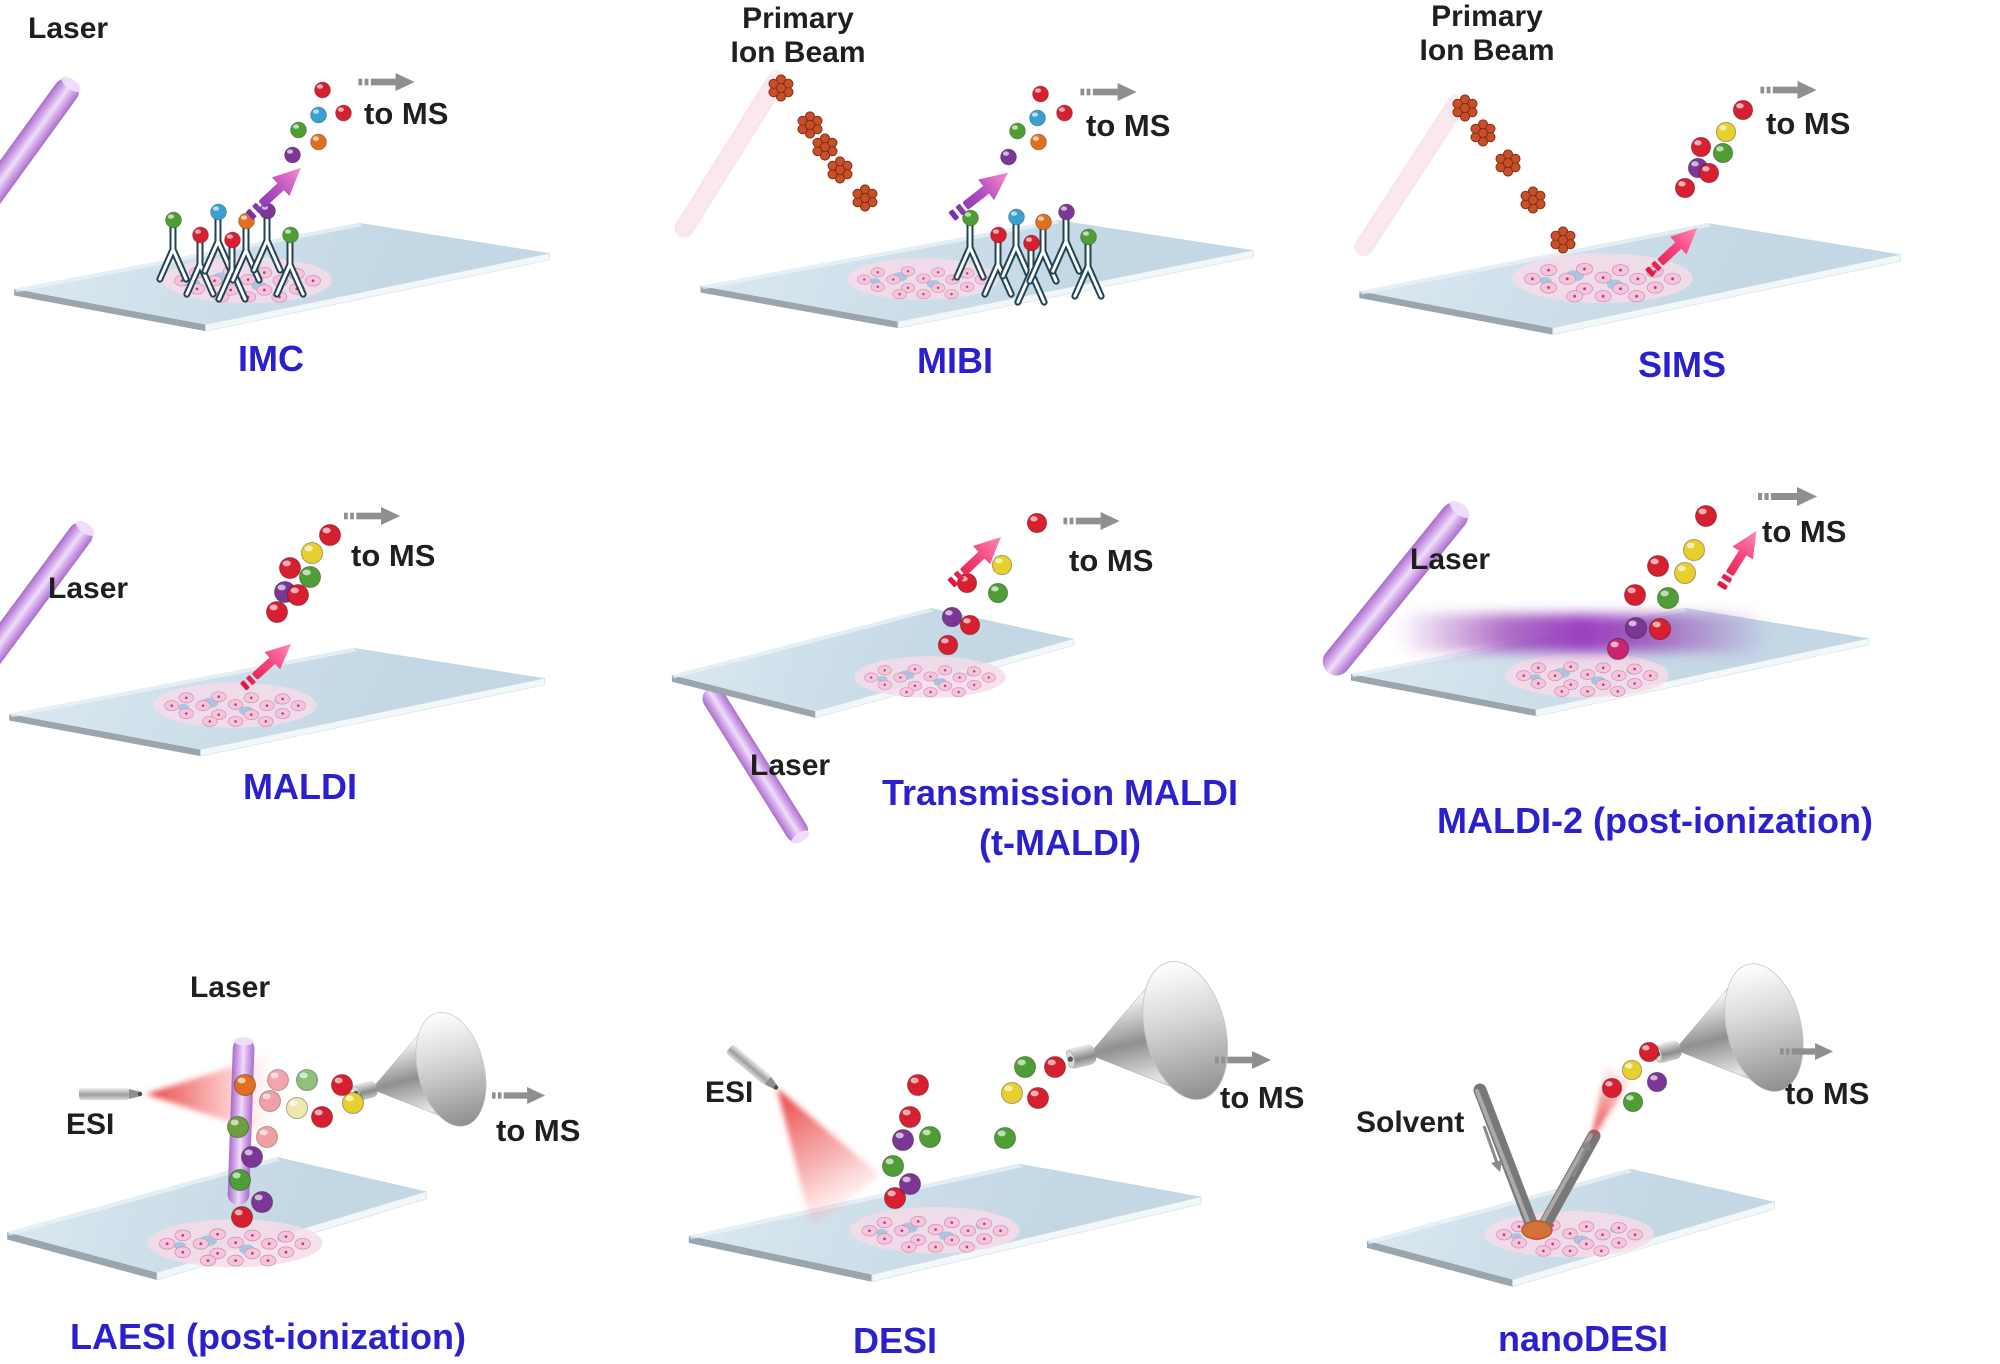  Describe the element at coordinates (1537, 1230) in the screenshot. I see `solvent-droplet` at that location.